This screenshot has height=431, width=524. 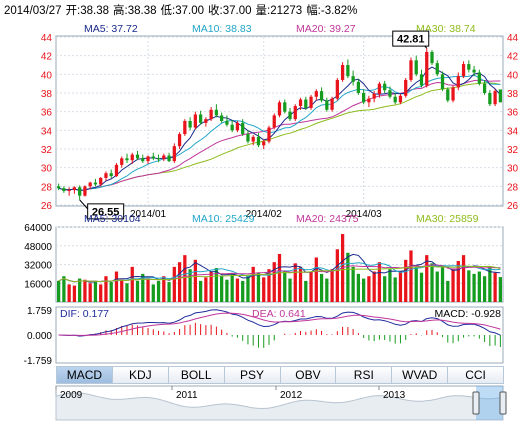 I want to click on tab-kdj: KDJ, so click(x=140, y=375).